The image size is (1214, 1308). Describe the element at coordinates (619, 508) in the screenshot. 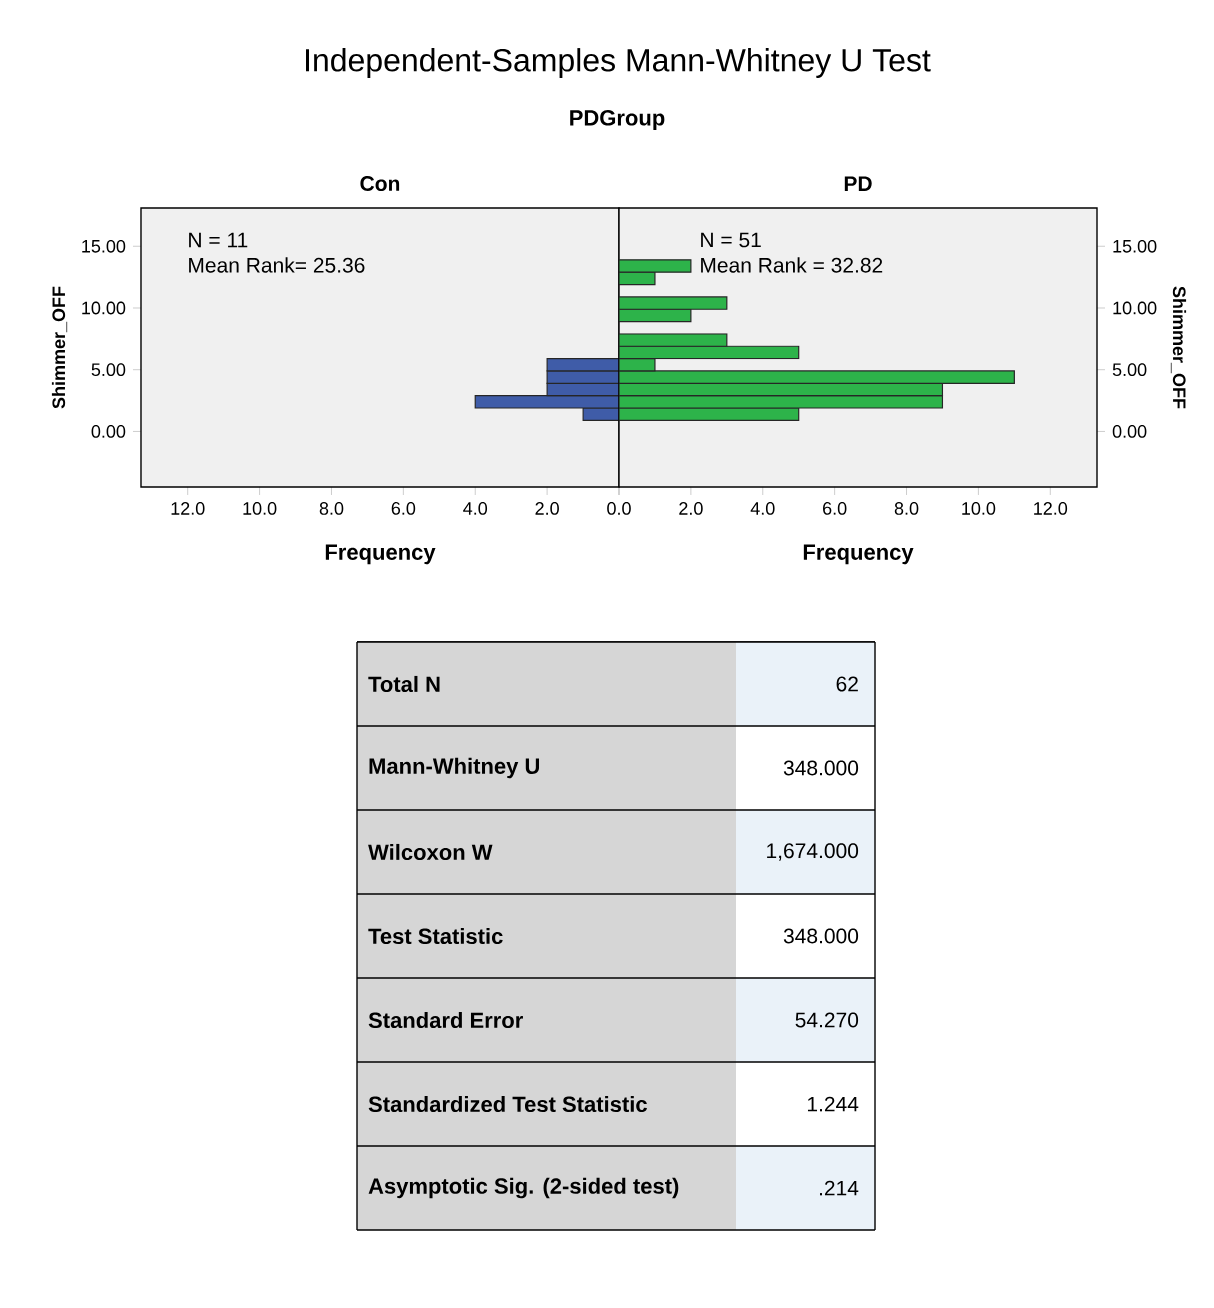

I see `x-tick-label: 0.0` at that location.